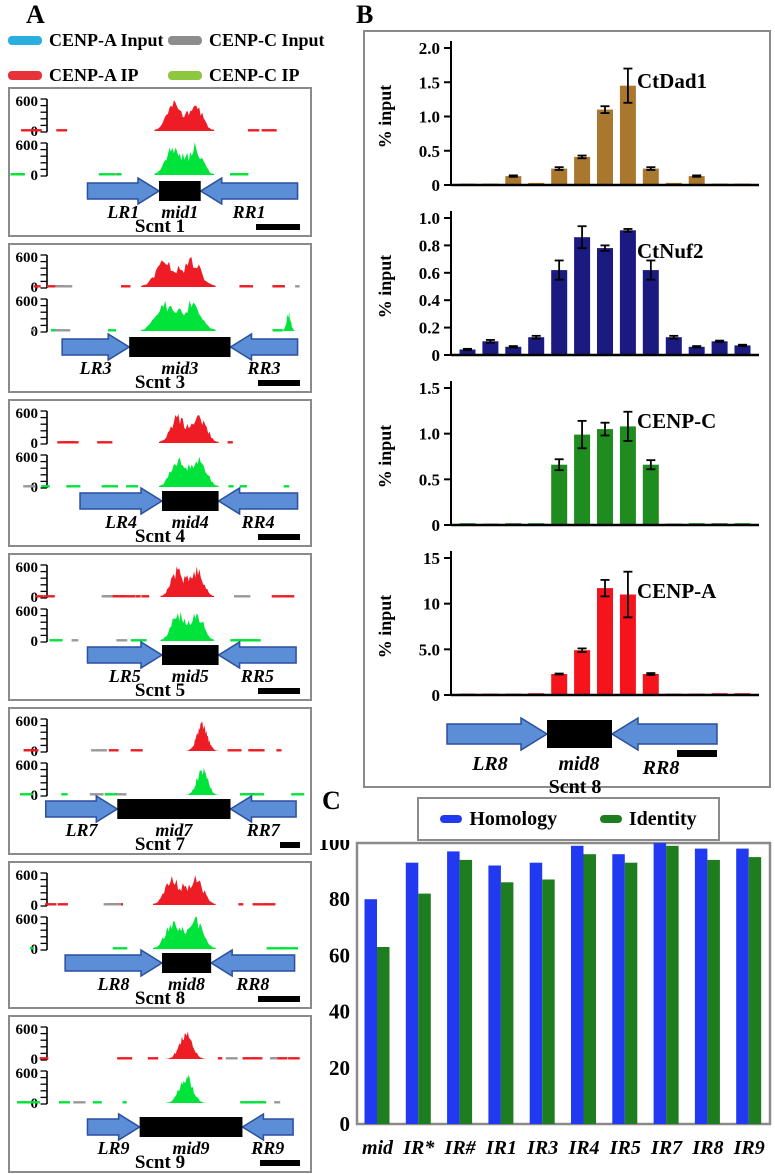 This screenshot has width=775, height=1174. I want to click on identity-swatch-icon, so click(610, 819).